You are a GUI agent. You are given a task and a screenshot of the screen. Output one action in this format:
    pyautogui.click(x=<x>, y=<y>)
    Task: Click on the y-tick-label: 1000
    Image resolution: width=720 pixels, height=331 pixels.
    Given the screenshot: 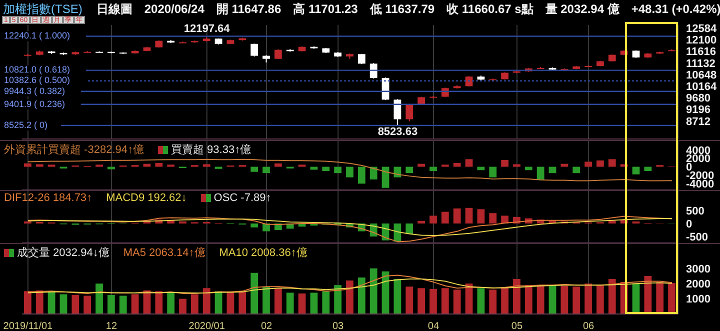 What is the action you would take?
    pyautogui.click(x=698, y=300)
    